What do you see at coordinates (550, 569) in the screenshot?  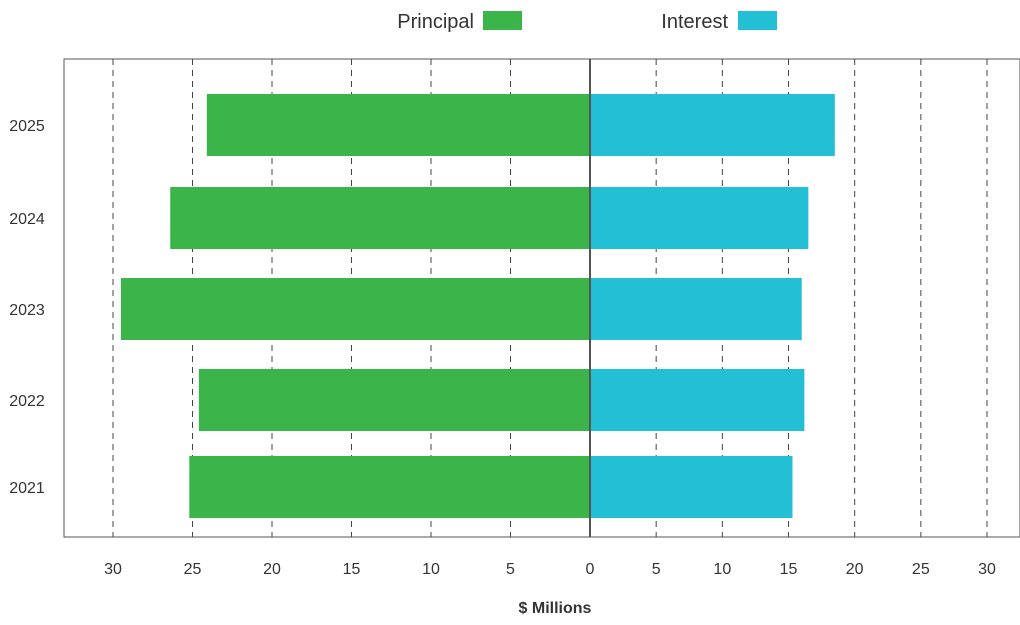 I see `x-axis-labels: 30 25 20 15 10 5 0 5 10 15 20 25 30` at bounding box center [550, 569].